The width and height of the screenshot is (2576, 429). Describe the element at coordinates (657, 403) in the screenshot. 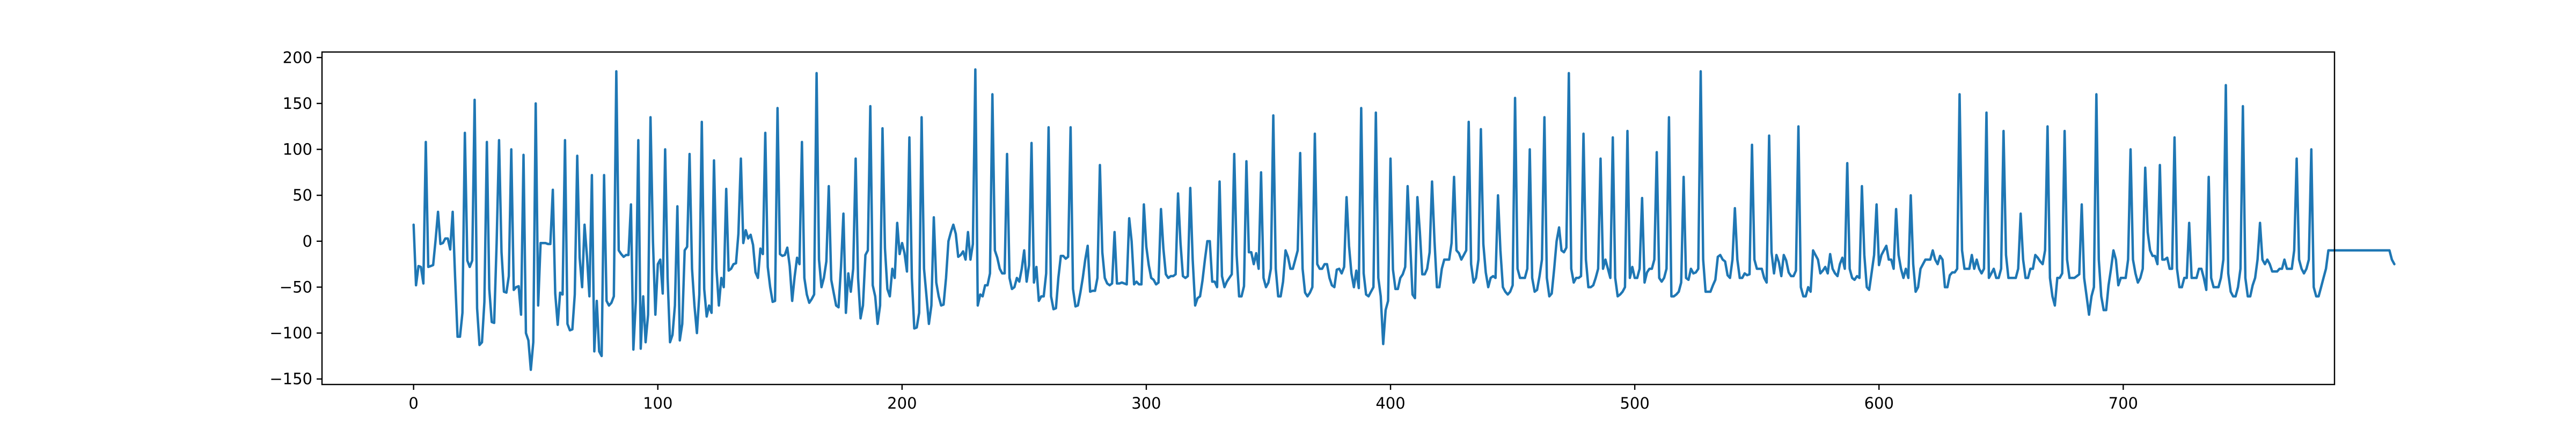

I see `x-tick-label: 100` at that location.